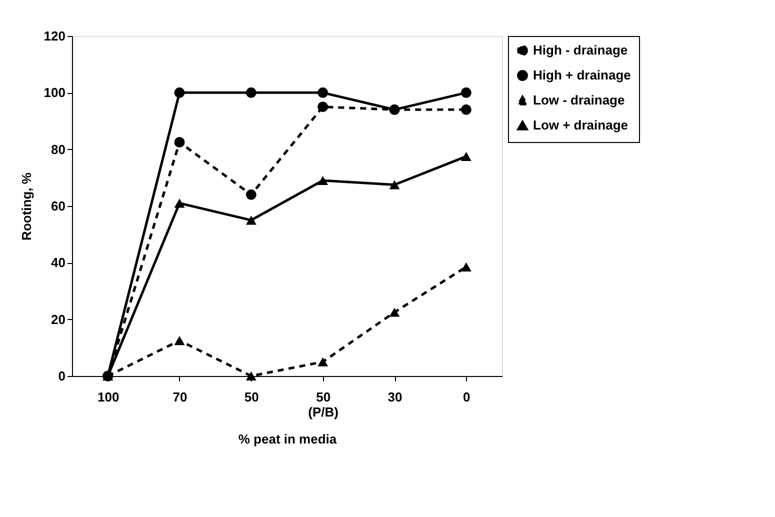 This screenshot has height=517, width=775. I want to click on y-tick-label: 80, so click(58, 149).